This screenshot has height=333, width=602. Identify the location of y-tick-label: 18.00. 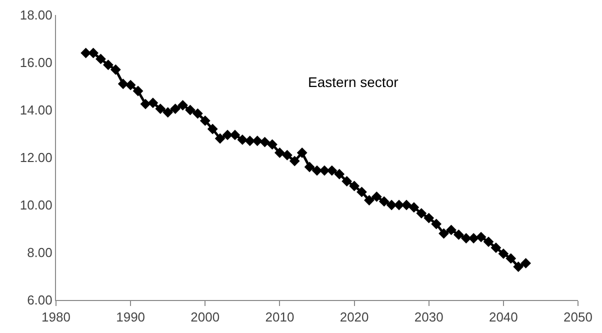
(36, 15).